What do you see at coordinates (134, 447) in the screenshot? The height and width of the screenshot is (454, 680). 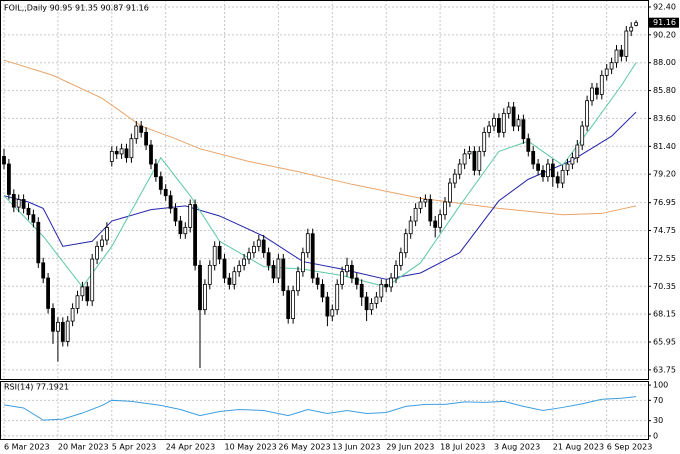 I see `x-tick-label: 5 Apr 2023` at bounding box center [134, 447].